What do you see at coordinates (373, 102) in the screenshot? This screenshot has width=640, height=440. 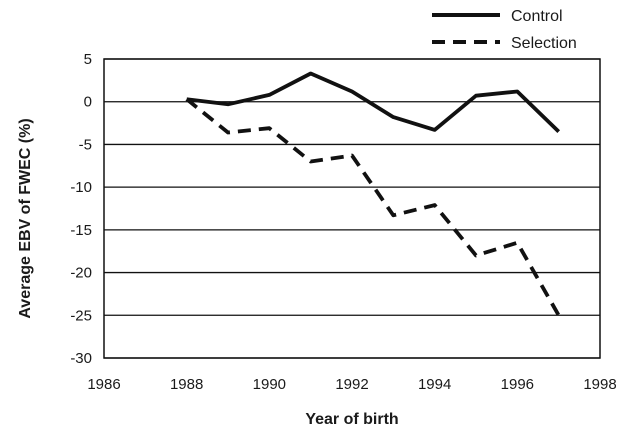 I see `series-line-control` at bounding box center [373, 102].